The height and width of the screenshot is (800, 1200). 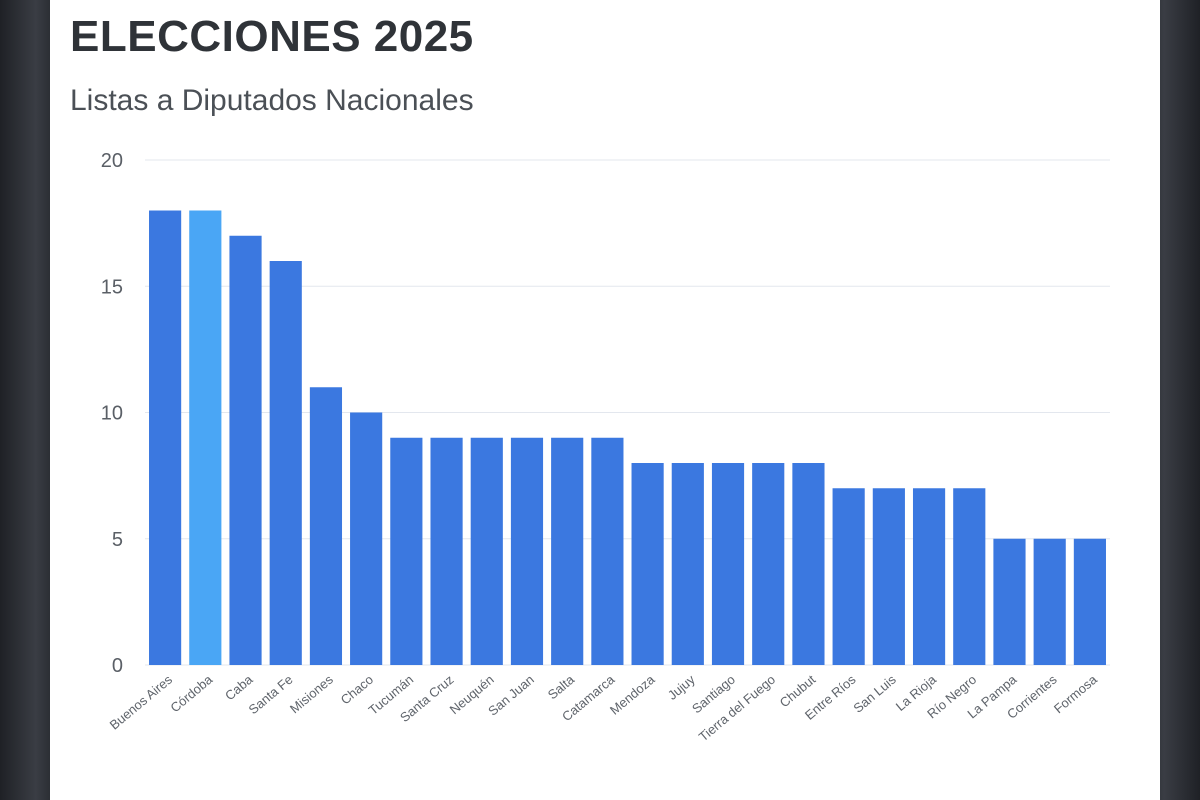 I want to click on chart-title: ELECCIONES 2025, so click(x=272, y=36).